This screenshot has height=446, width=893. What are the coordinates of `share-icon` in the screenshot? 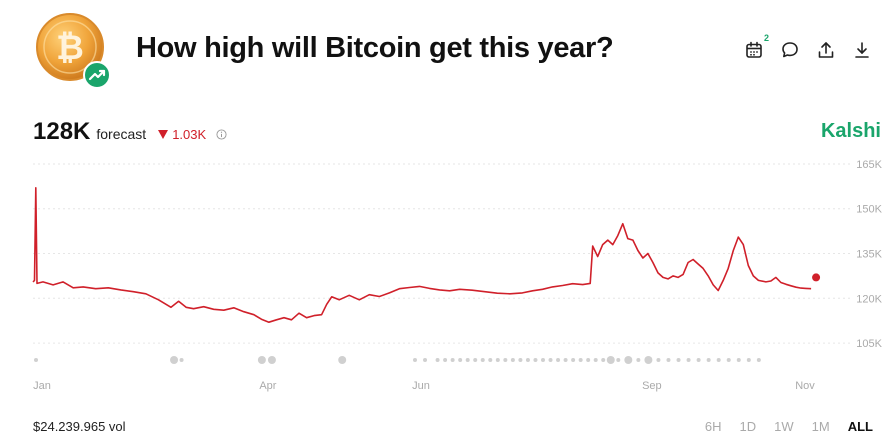 It's located at (826, 50).